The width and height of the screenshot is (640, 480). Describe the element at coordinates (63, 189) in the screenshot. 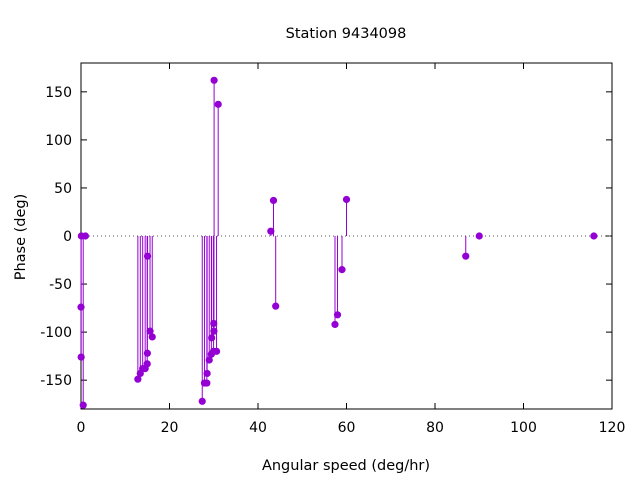

I see `y-tick-label: 50` at that location.